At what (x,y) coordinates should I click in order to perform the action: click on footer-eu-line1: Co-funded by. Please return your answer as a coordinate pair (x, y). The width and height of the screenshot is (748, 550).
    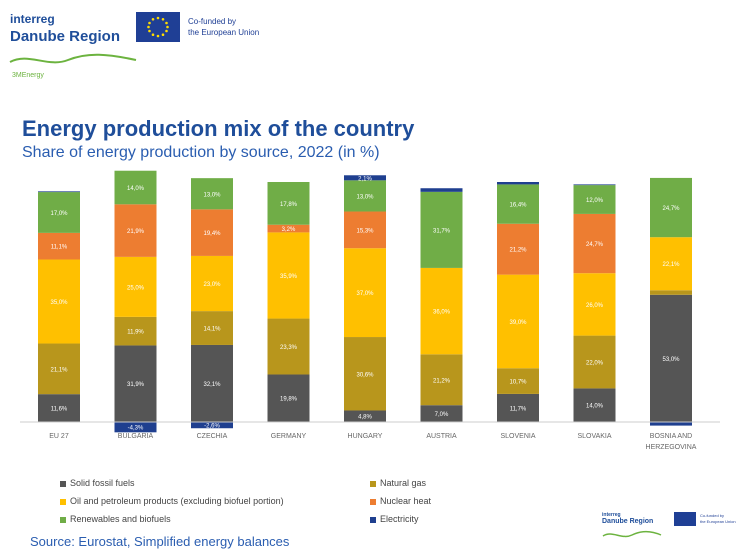
    Looking at the image, I should click on (712, 515).